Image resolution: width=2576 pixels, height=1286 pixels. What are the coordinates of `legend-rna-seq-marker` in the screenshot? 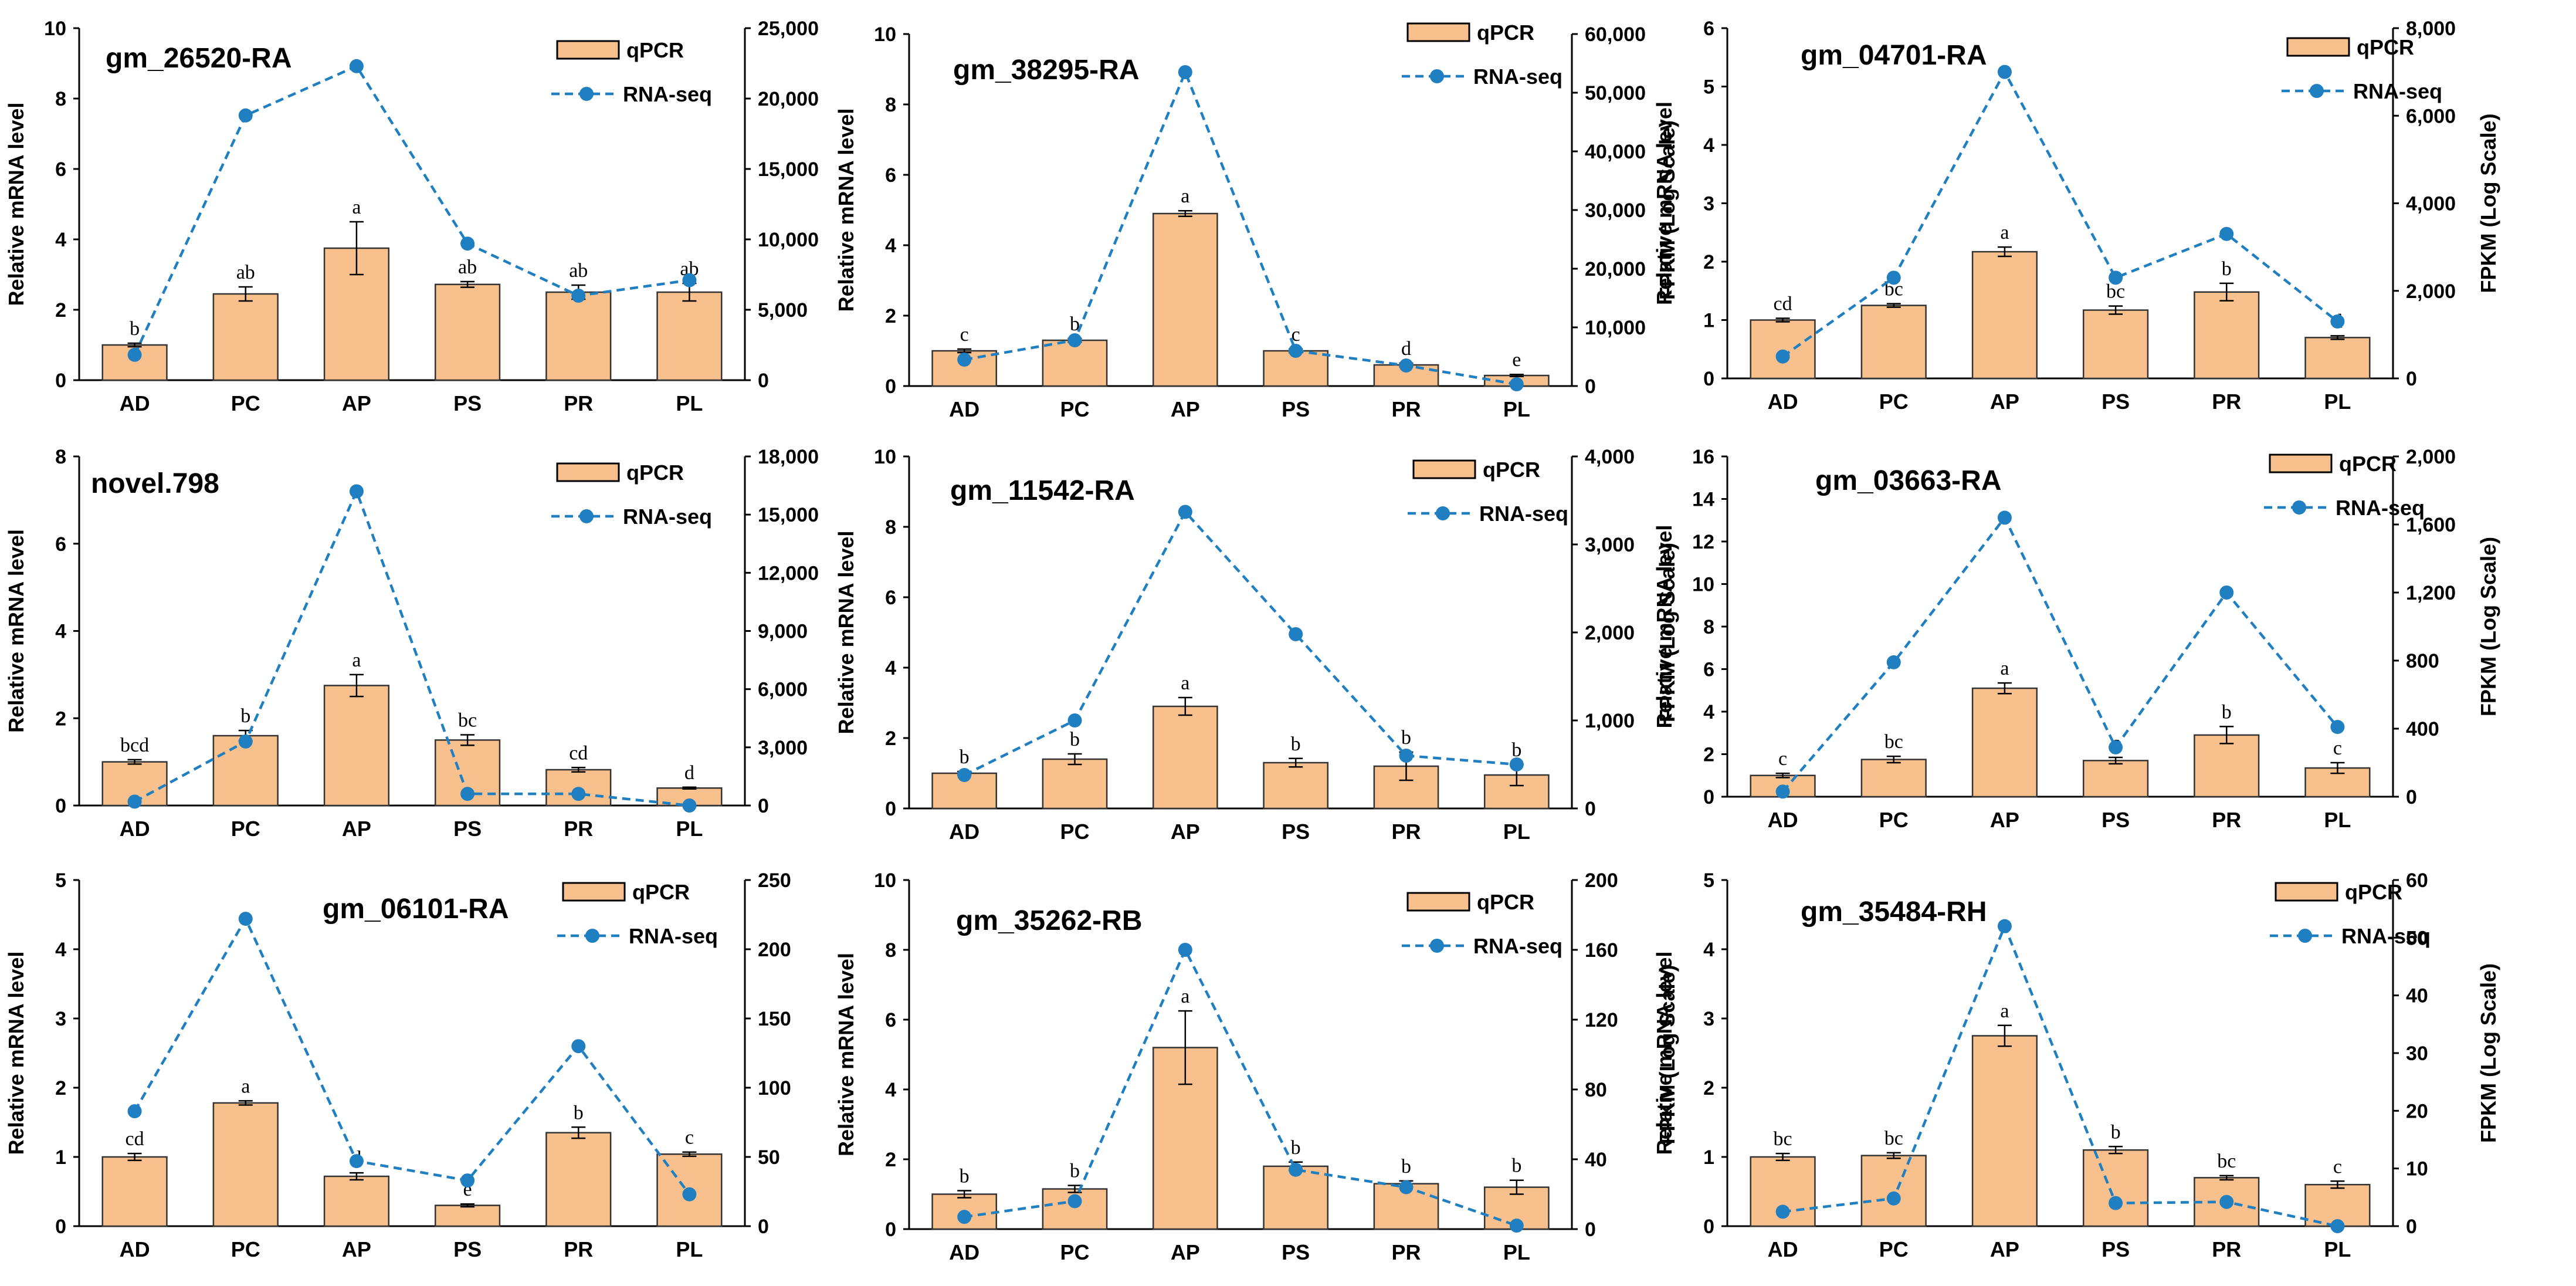 It's located at (2299, 507).